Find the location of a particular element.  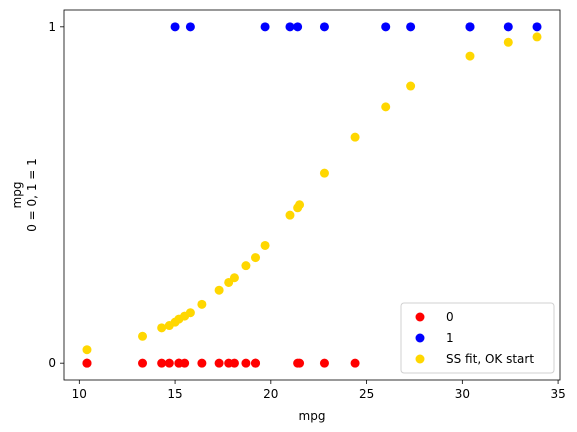

legend-box is located at coordinates (477, 338).